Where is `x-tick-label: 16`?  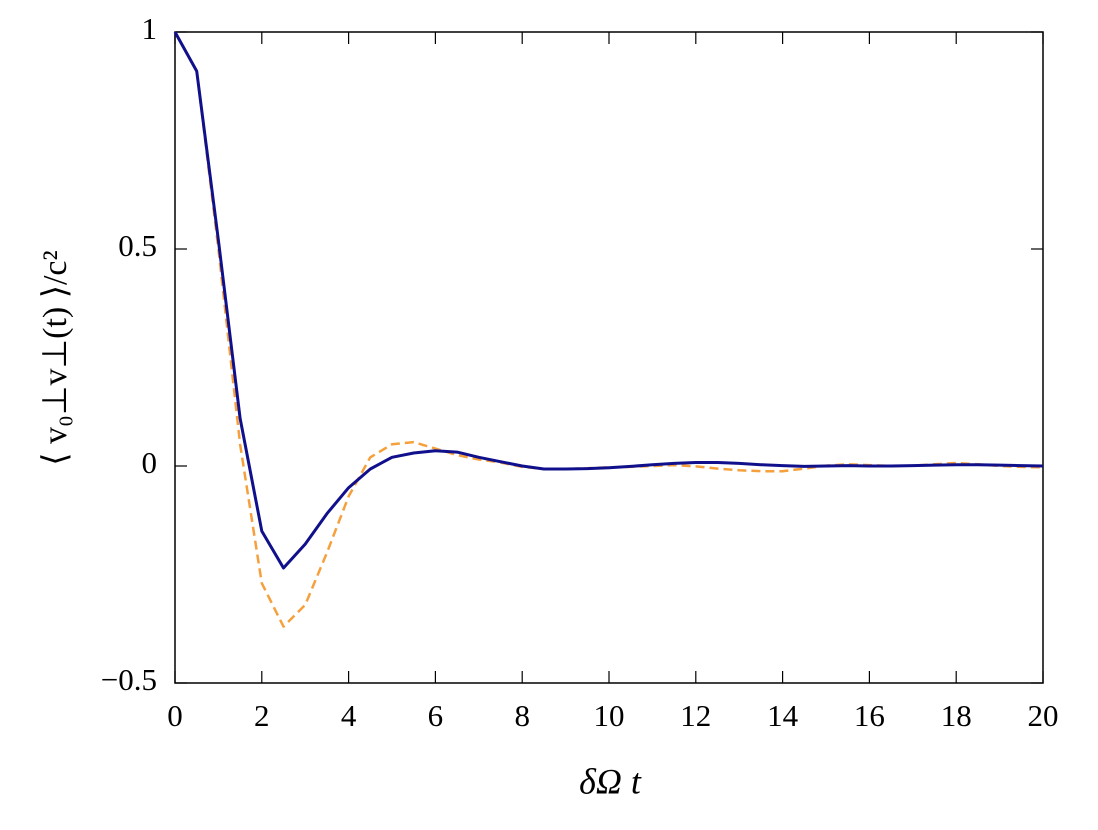 x-tick-label: 16 is located at coordinates (869, 715).